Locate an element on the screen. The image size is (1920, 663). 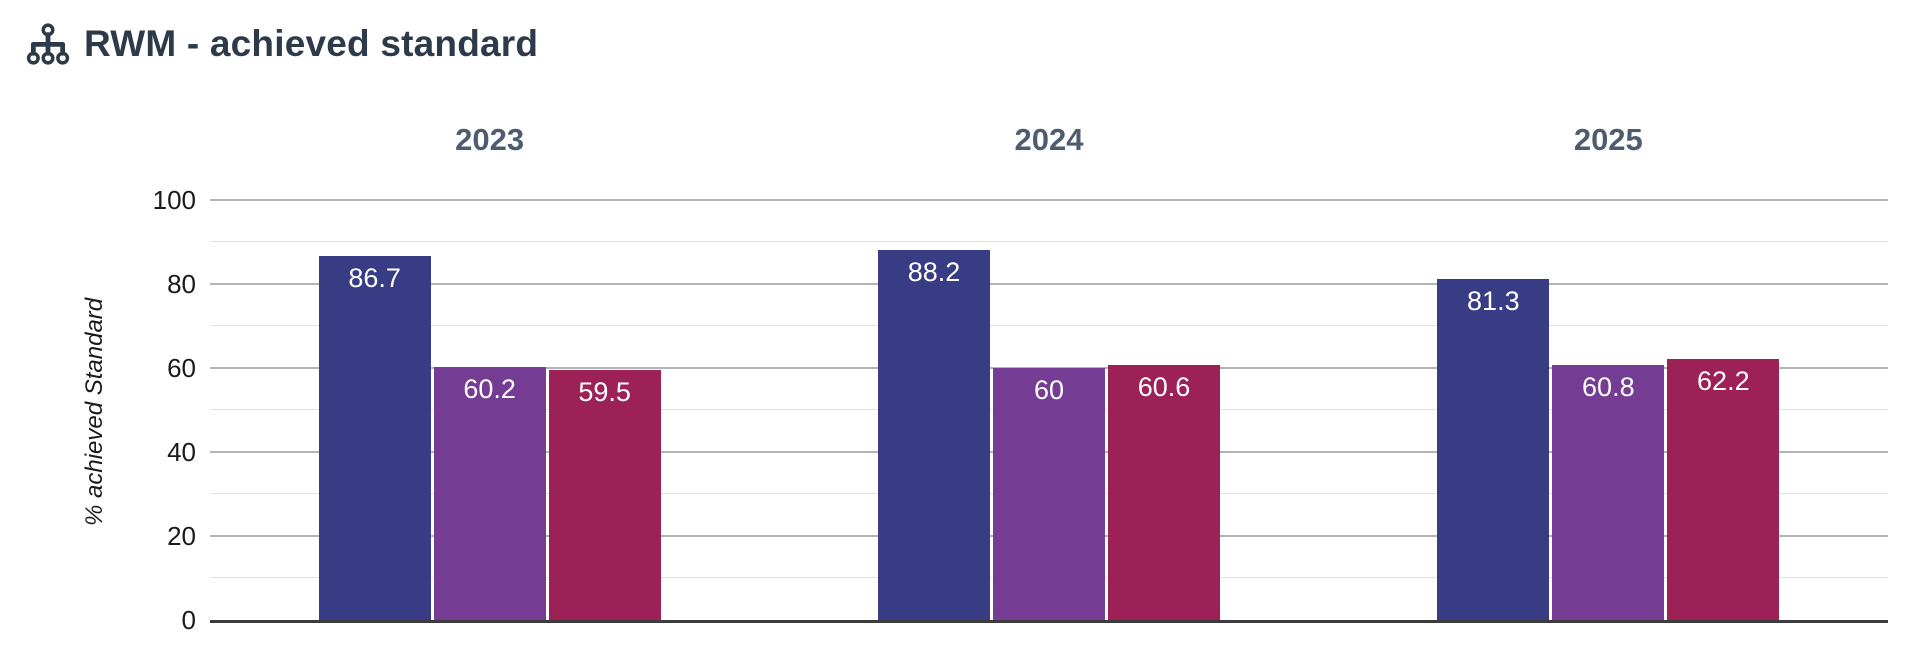
y-tick-label-20: 20 is located at coordinates (181, 536).